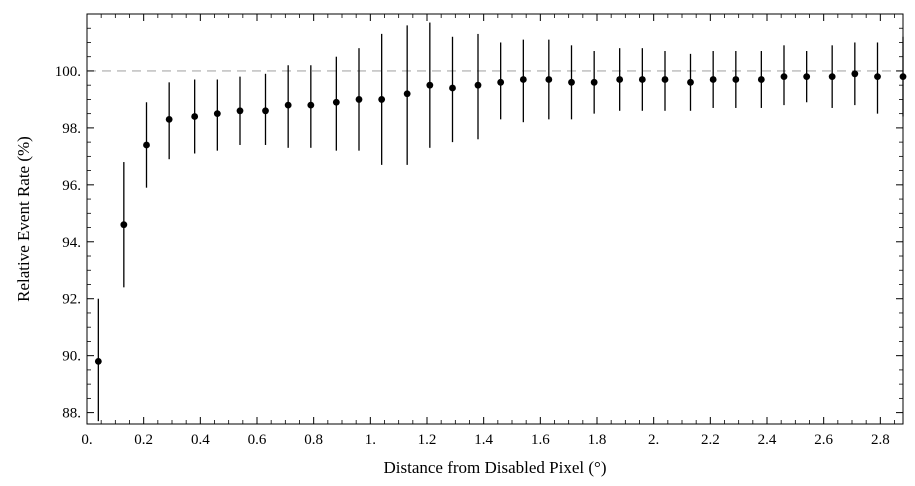  Describe the element at coordinates (86, 440) in the screenshot. I see `x-tick-label: 0.` at that location.